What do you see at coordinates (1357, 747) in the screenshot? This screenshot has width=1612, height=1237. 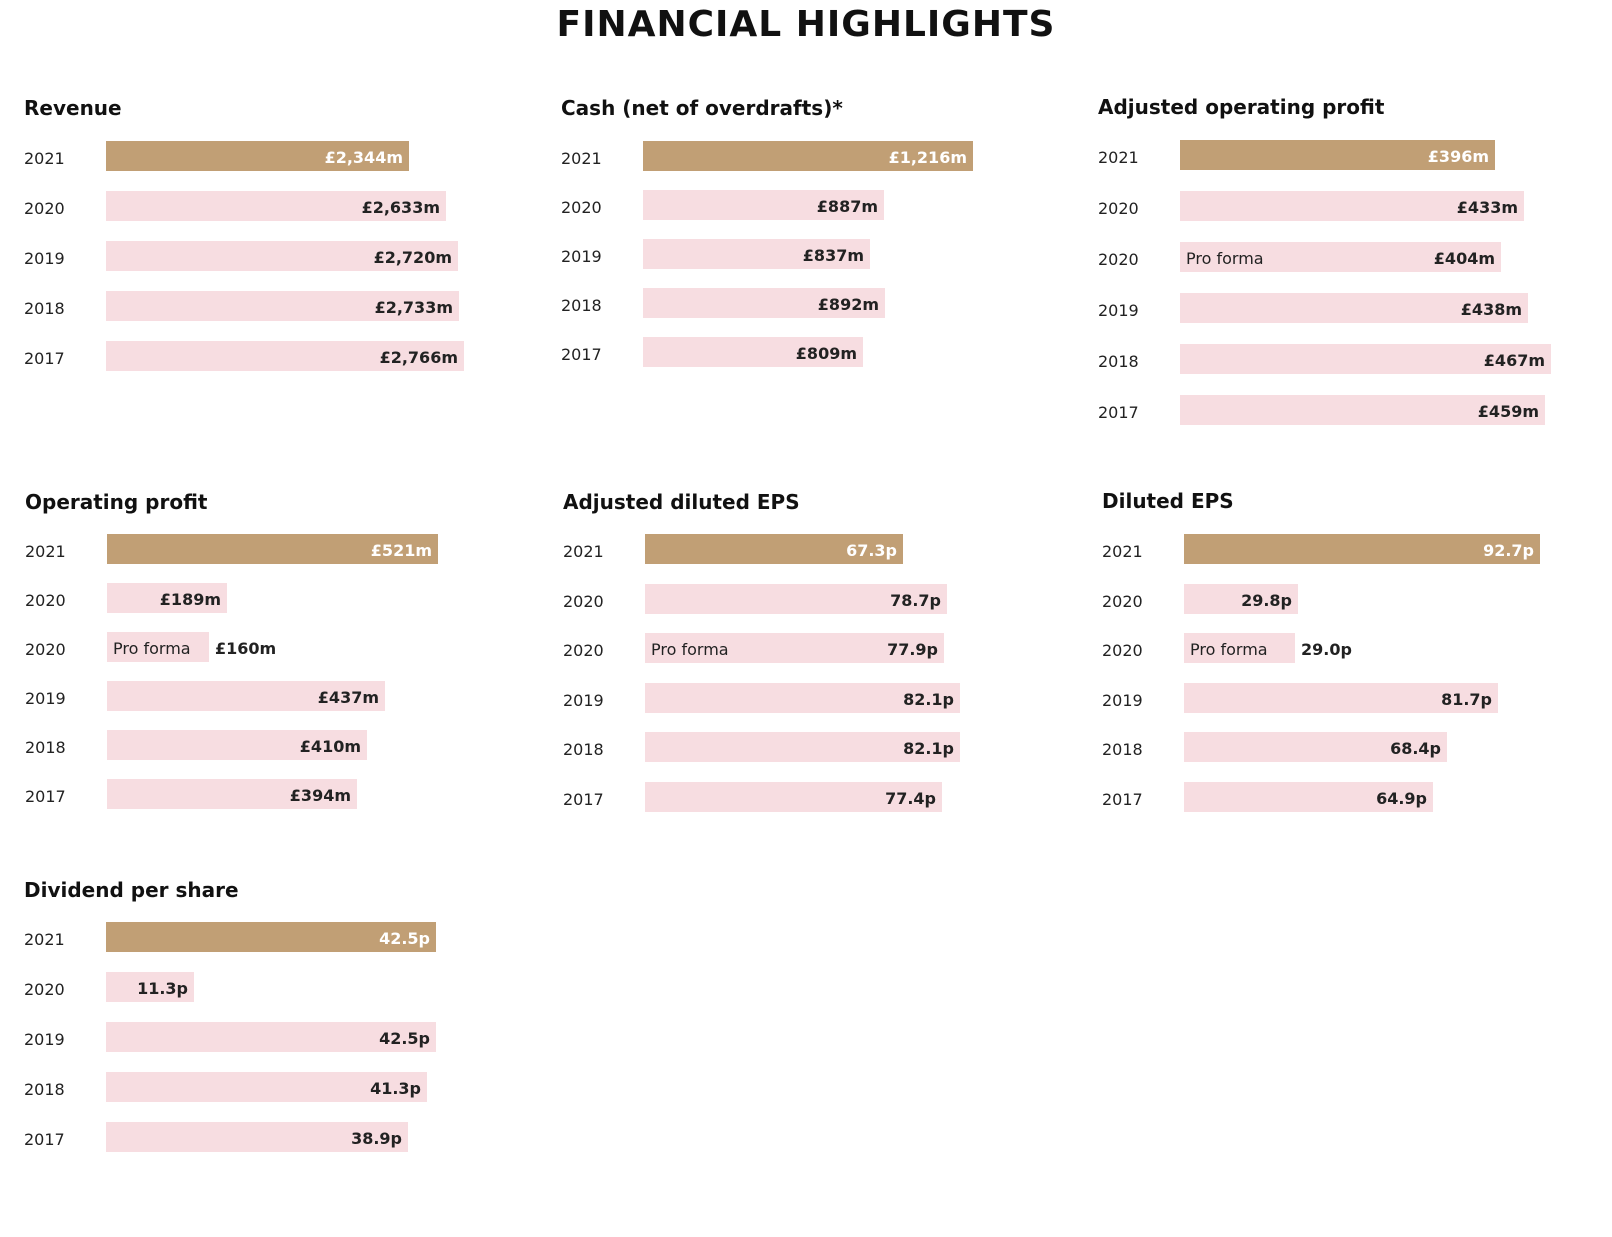 I see `bar-row: 2018 68.4p` at bounding box center [1357, 747].